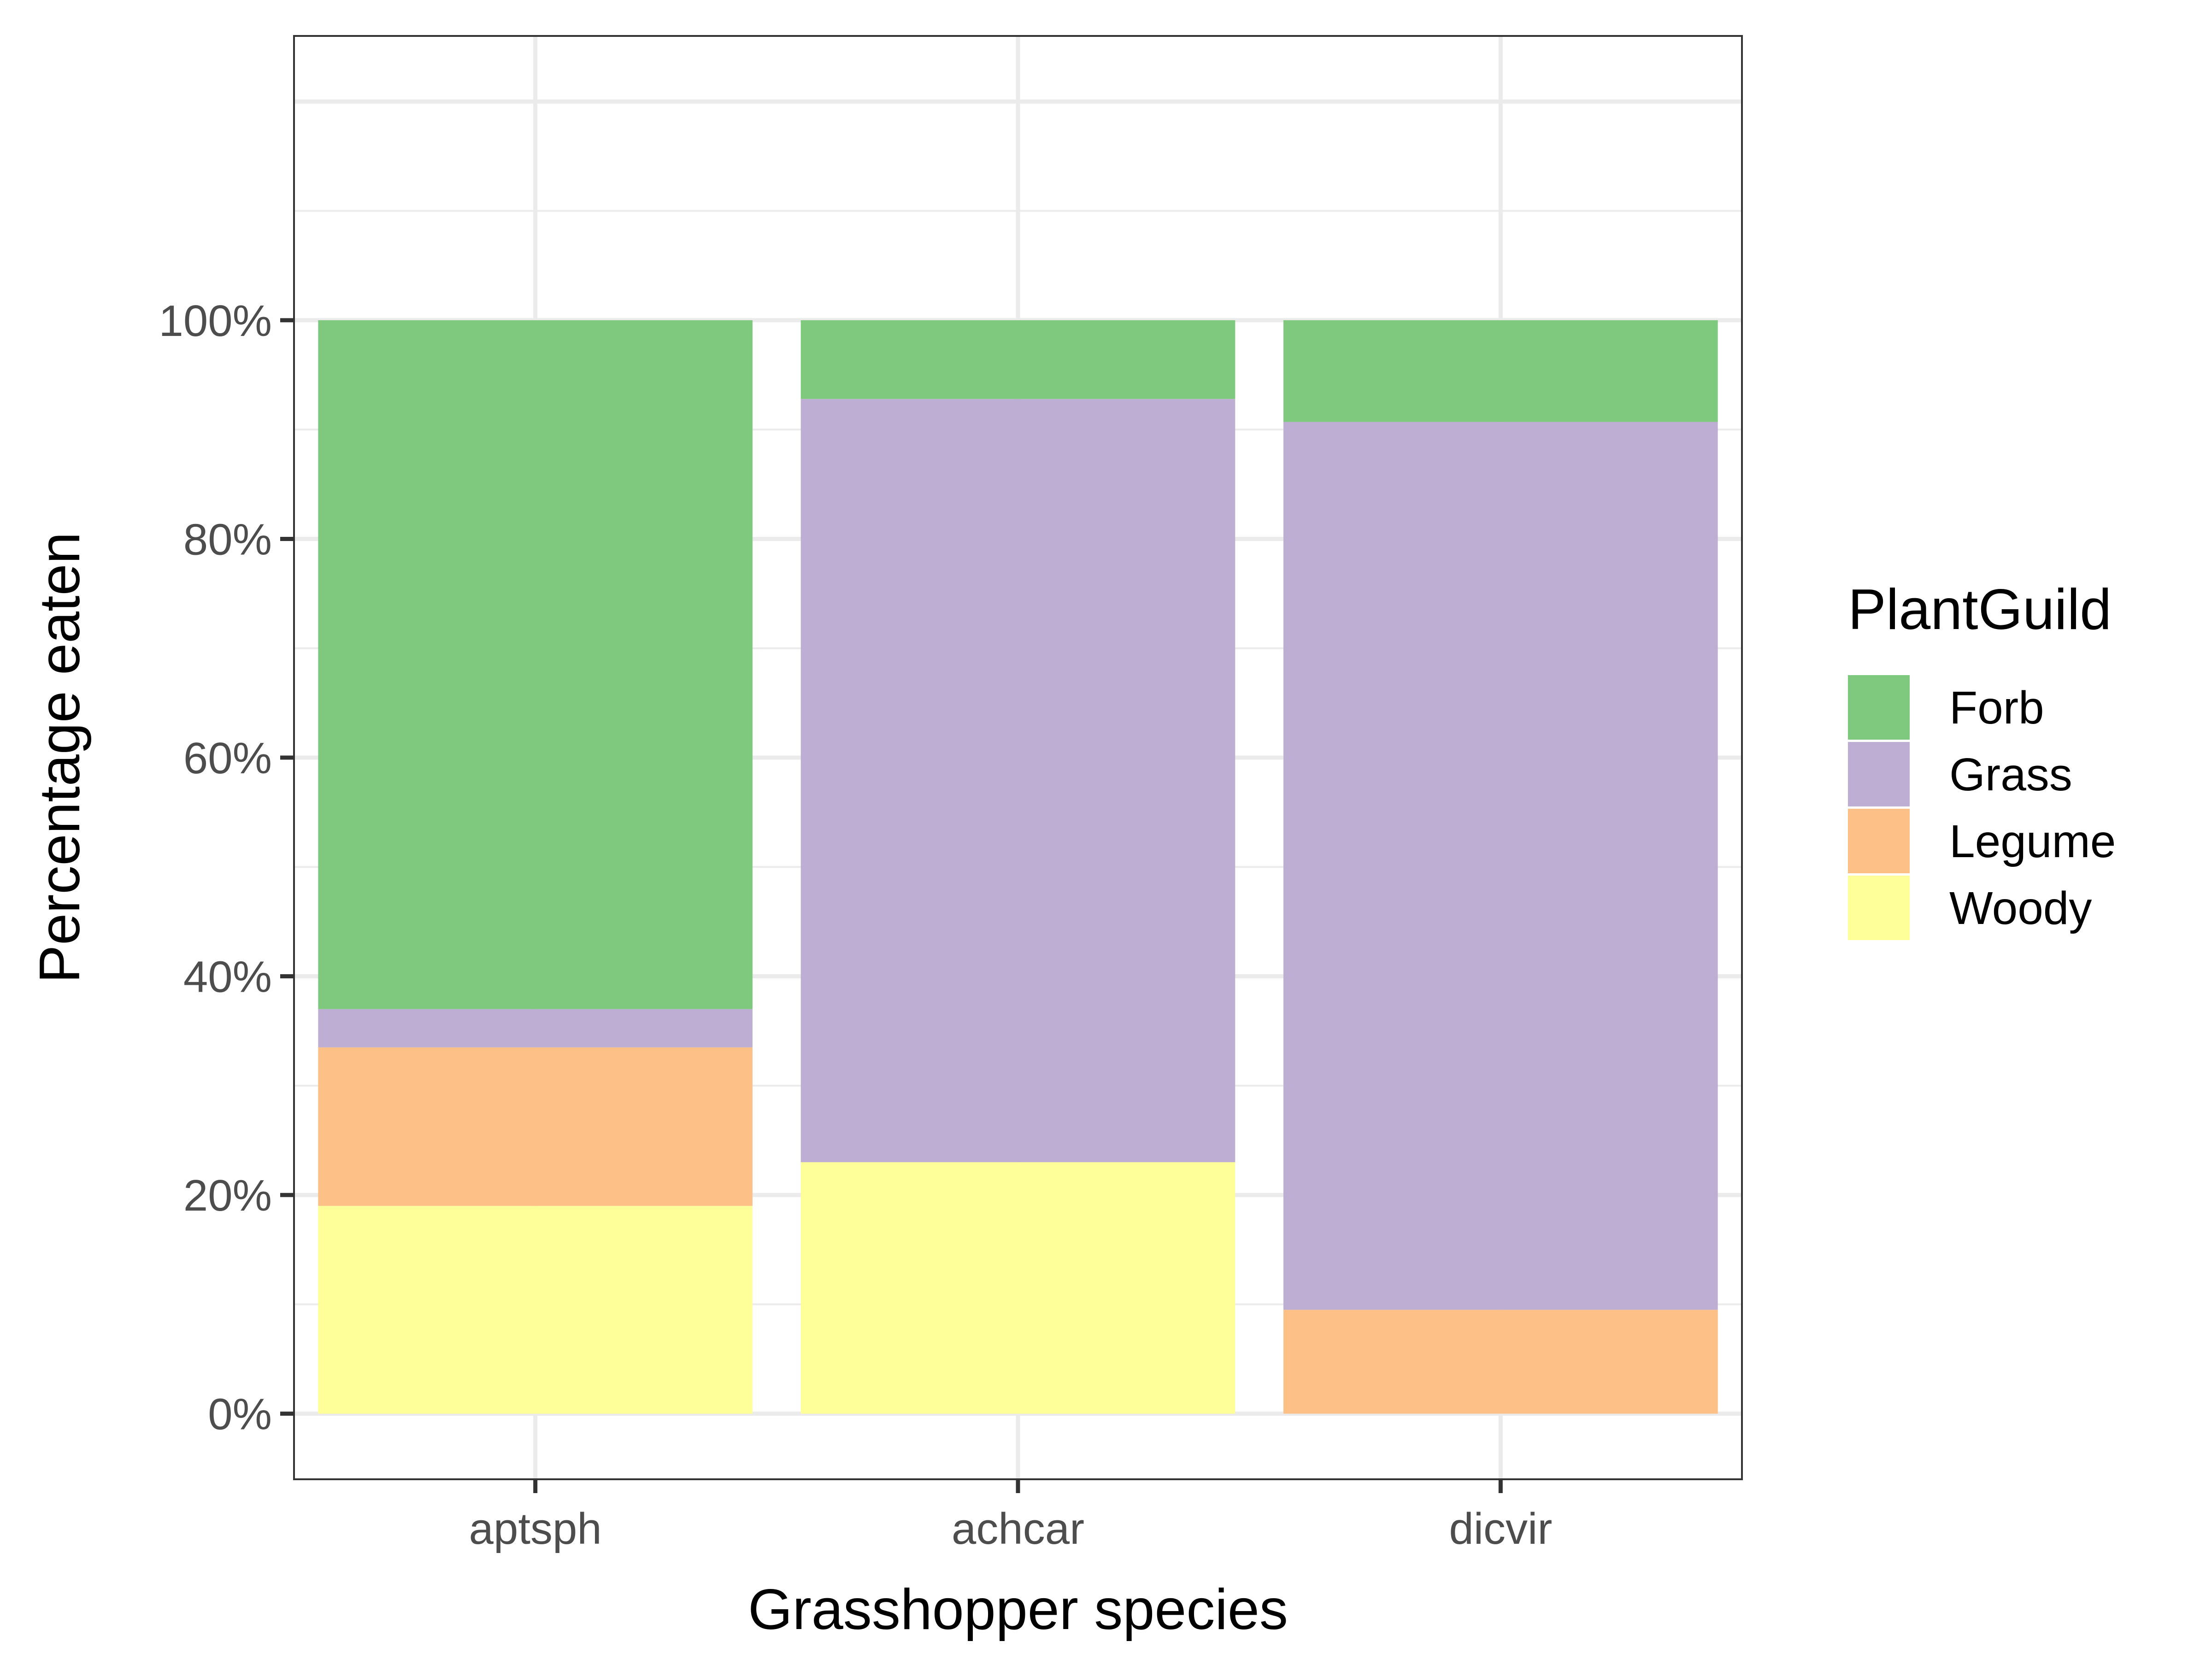 The width and height of the screenshot is (2212, 1659). What do you see at coordinates (535, 1028) in the screenshot?
I see `bar-aptsph-grass` at bounding box center [535, 1028].